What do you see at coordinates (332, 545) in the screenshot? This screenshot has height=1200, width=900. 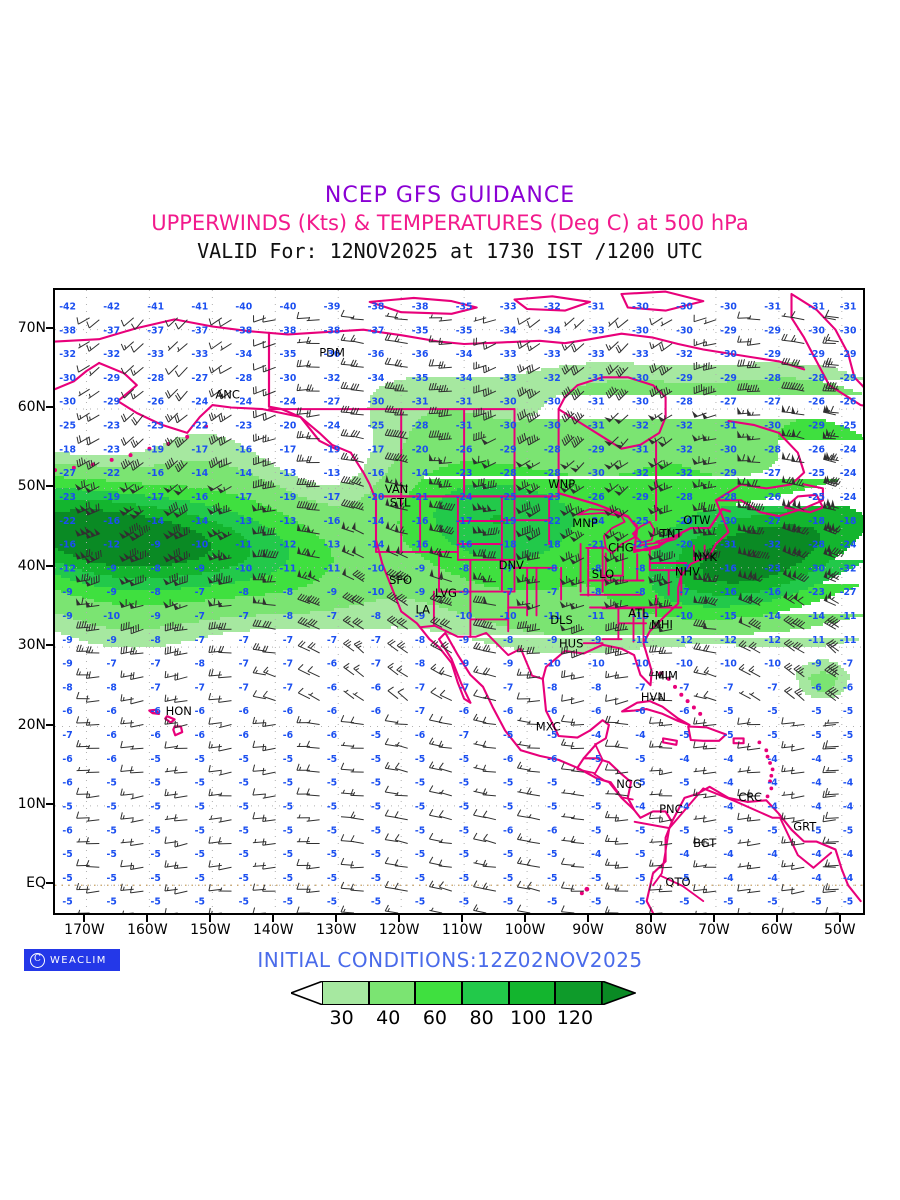 I see `temperature-value: -13` at bounding box center [332, 545].